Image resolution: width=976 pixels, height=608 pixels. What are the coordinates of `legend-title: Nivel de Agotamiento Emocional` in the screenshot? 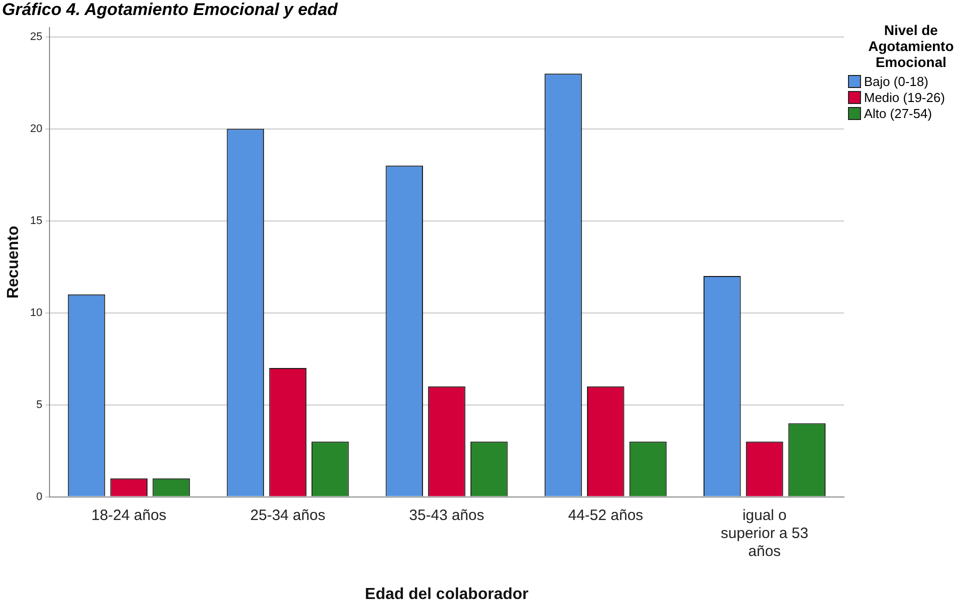 It's located at (911, 46).